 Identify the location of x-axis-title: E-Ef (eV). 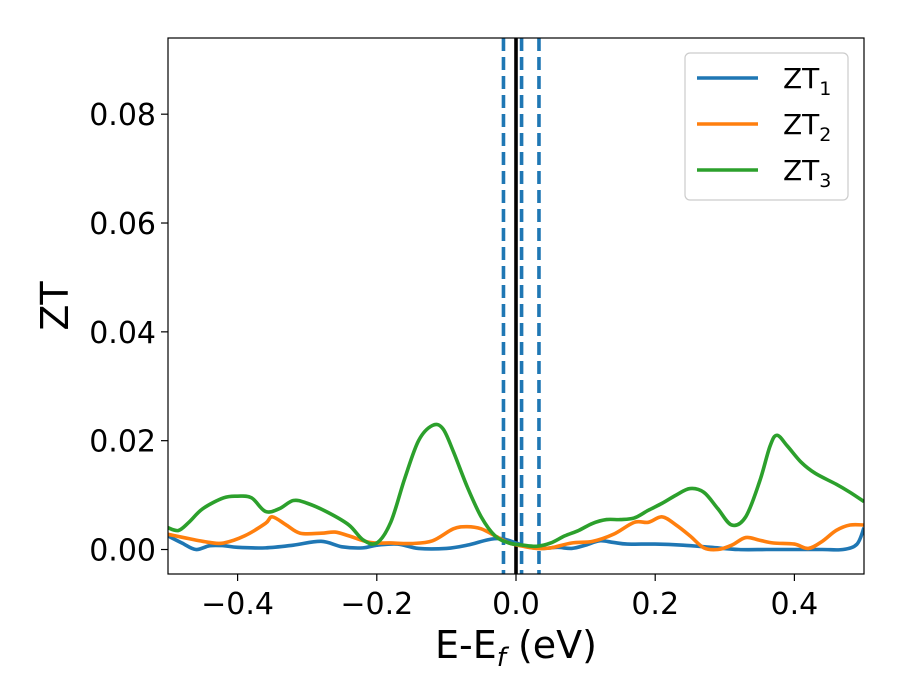
(516, 648).